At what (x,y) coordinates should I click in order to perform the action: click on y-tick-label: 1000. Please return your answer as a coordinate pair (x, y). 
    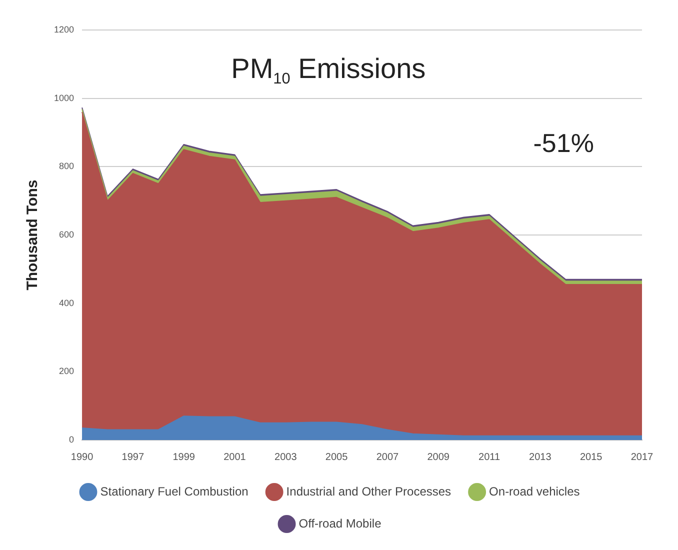
    Looking at the image, I should click on (64, 97).